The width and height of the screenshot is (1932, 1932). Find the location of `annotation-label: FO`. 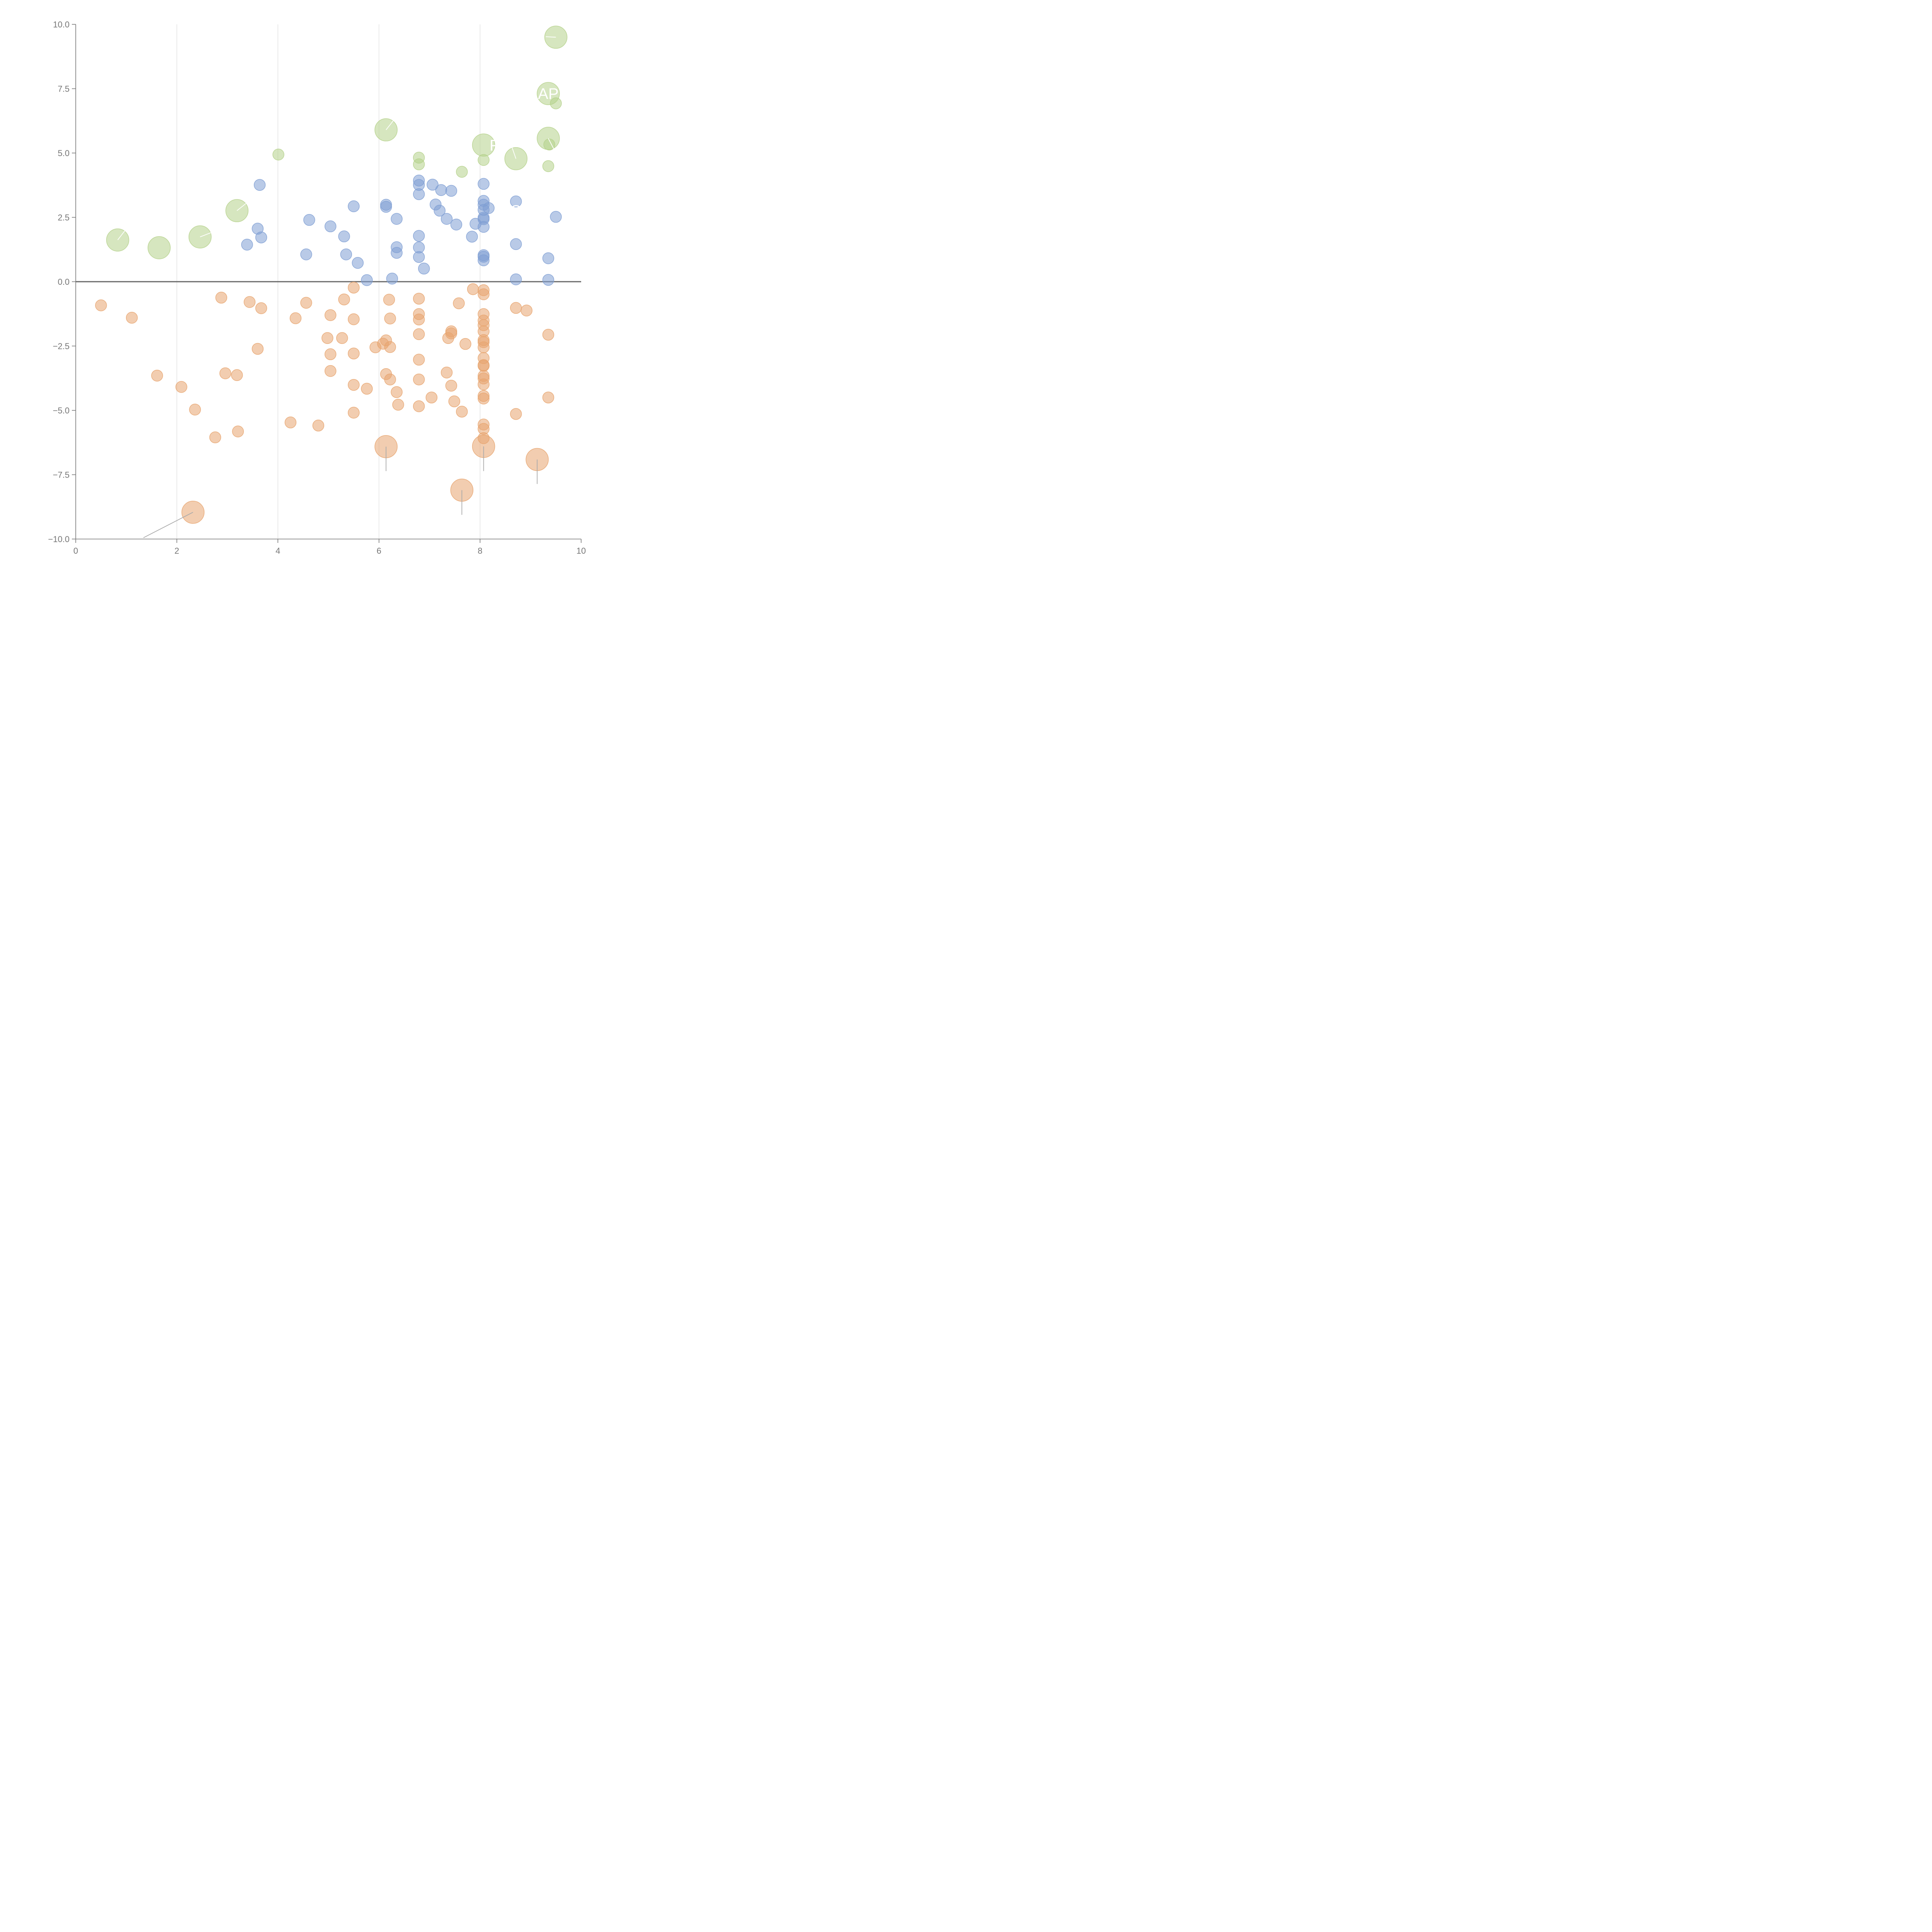

annotation-label: FO is located at coordinates (500, 145).